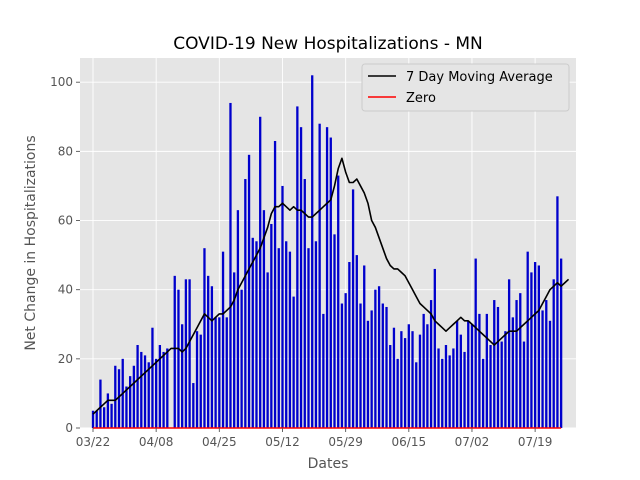 The width and height of the screenshot is (640, 480). I want to click on x-axis-label: Dates, so click(328, 464).